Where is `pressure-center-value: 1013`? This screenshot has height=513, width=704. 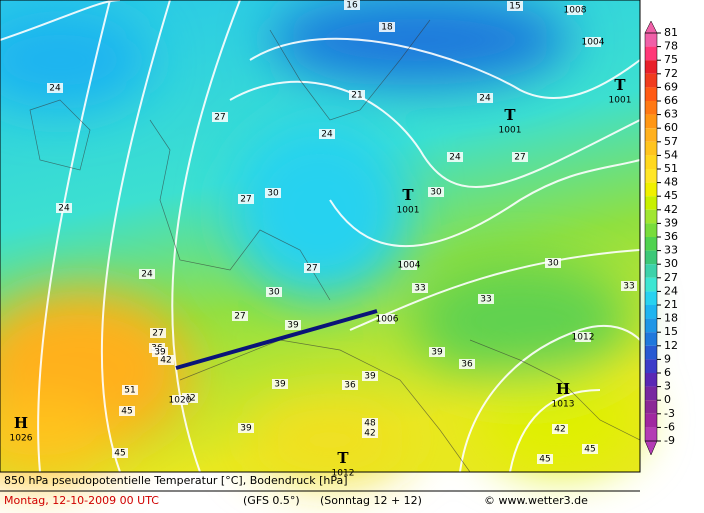
pressure-center-value: 1013 is located at coordinates (563, 405).